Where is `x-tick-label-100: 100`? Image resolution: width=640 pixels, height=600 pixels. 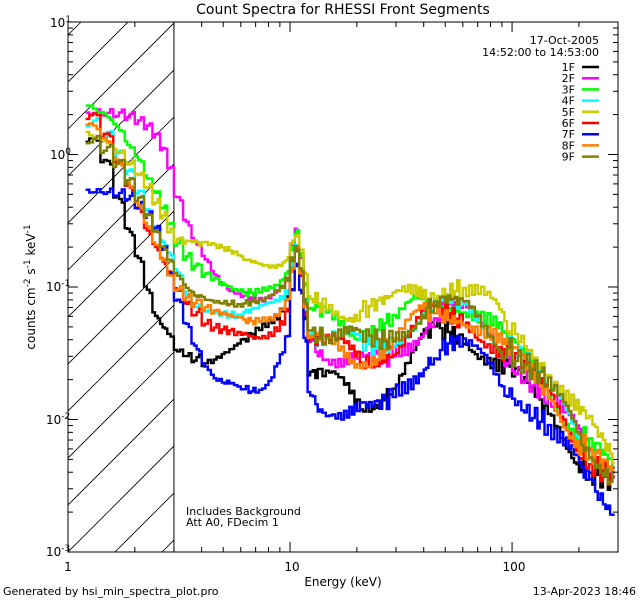
x-tick-label-100: 100 is located at coordinates (514, 567).